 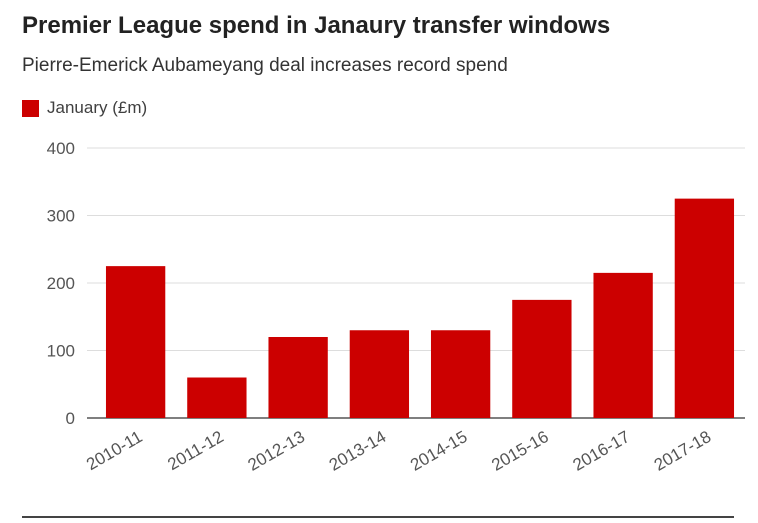 What do you see at coordinates (61, 351) in the screenshot?
I see `y-tick-label: 100` at bounding box center [61, 351].